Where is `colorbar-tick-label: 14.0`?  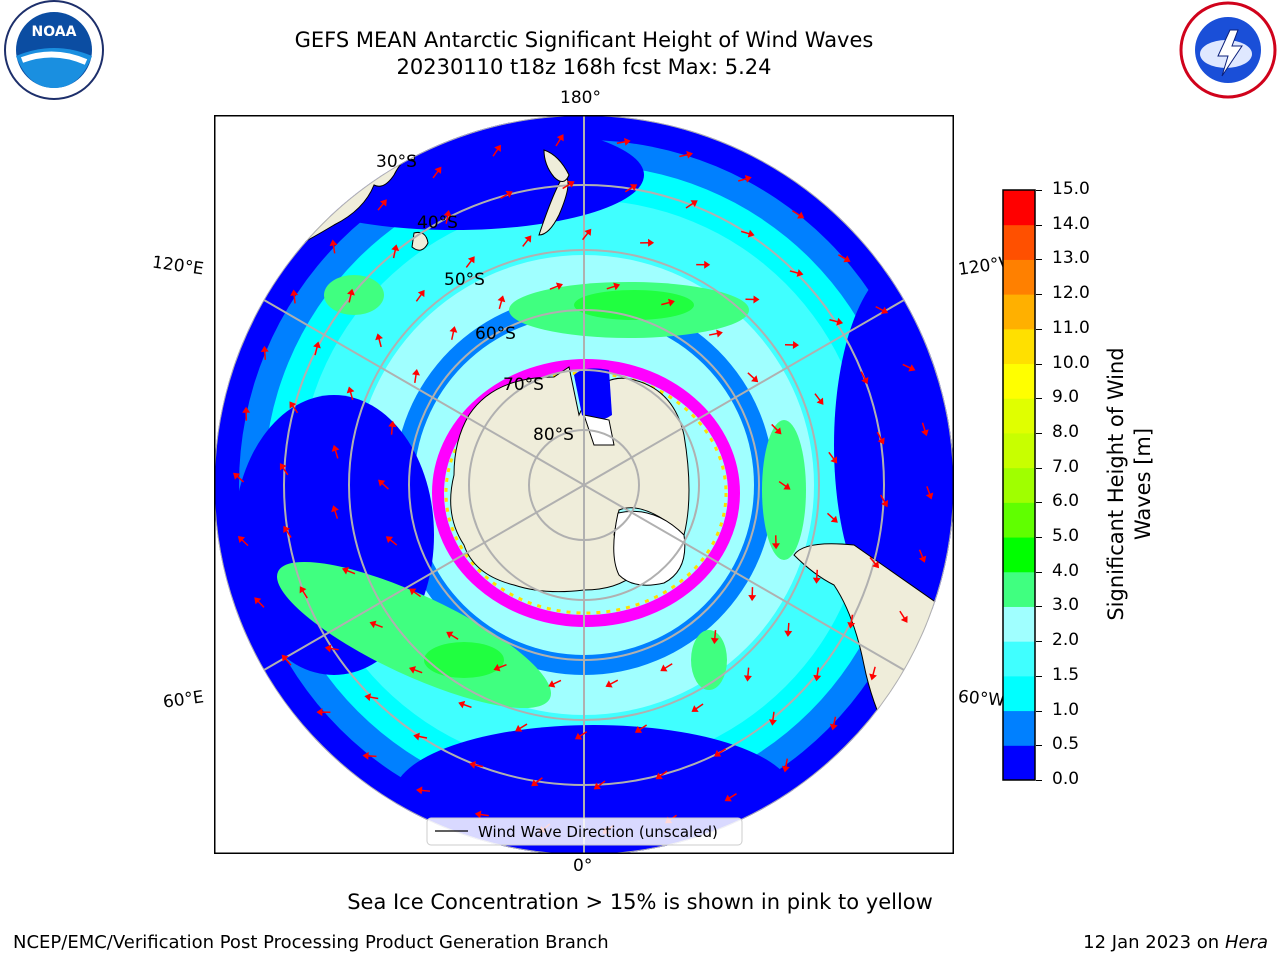
colorbar-tick-label: 14.0 is located at coordinates (1071, 223).